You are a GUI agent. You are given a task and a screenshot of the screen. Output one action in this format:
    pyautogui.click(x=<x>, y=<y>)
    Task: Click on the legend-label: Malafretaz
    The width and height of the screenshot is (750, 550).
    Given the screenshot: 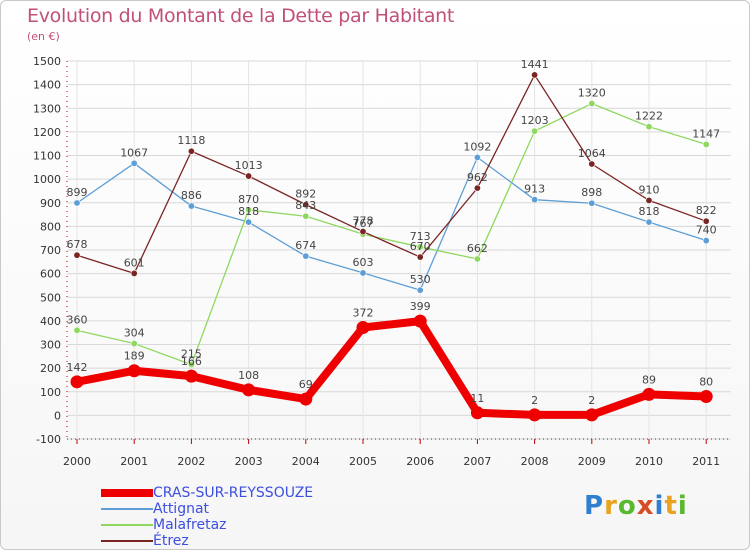 What is the action you would take?
    pyautogui.click(x=190, y=525)
    